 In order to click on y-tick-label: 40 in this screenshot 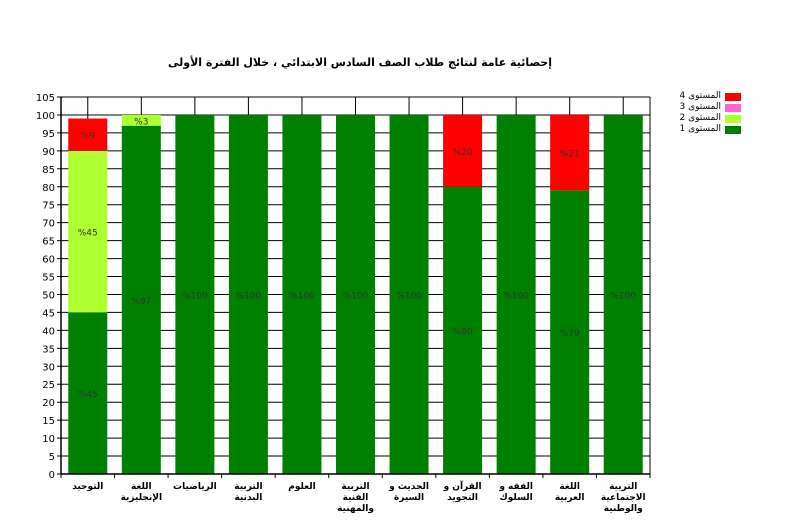, I will do `click(48, 331)`.